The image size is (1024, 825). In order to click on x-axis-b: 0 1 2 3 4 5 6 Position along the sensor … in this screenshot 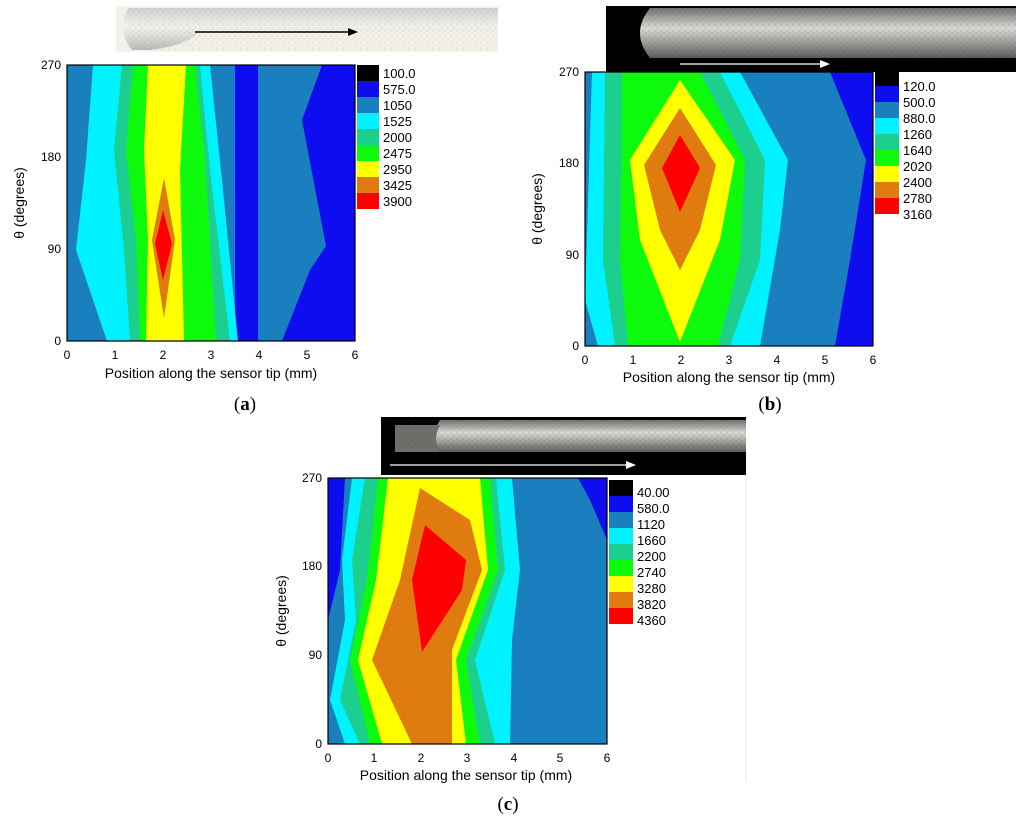, I will do `click(729, 369)`.